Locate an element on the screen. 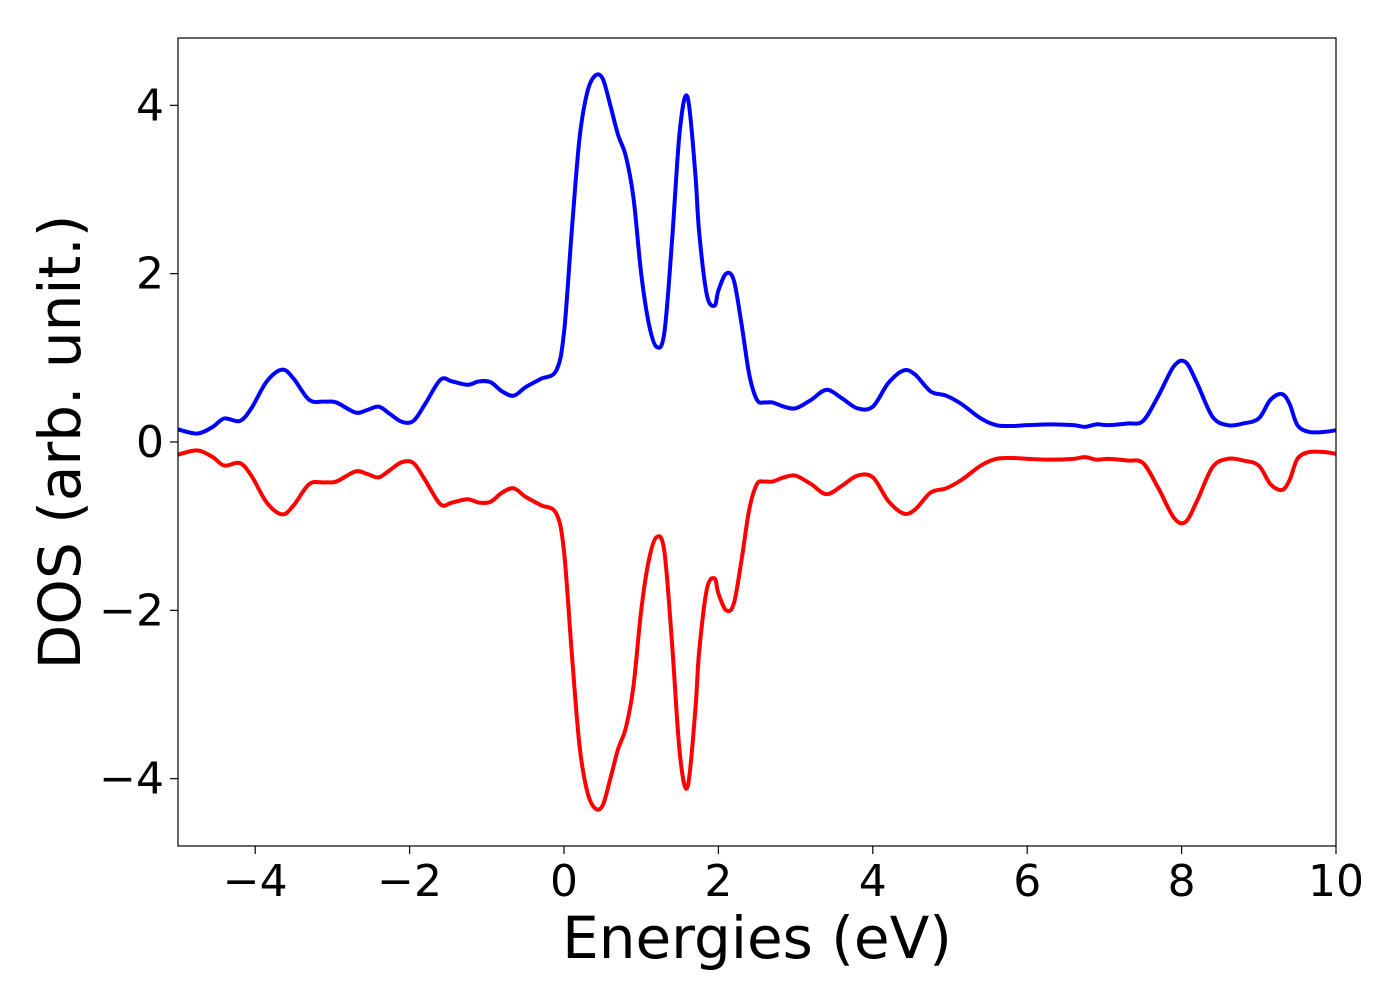 This screenshot has height=1000, width=1400. y-tick-label: −4 is located at coordinates (131, 779).